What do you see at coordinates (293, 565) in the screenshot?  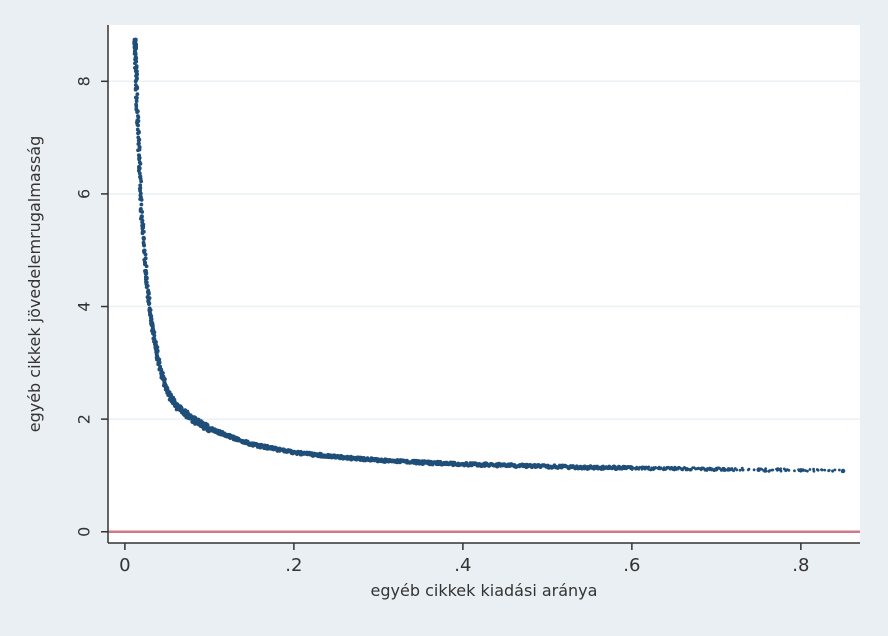 I see `x-tick-label: .2` at bounding box center [293, 565].